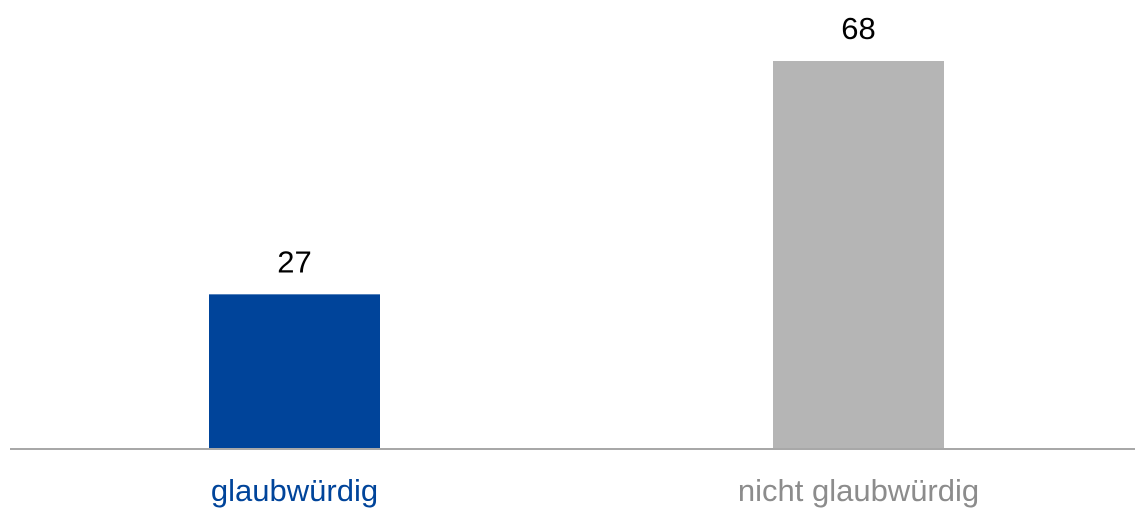 This screenshot has height=513, width=1135. What do you see at coordinates (294, 262) in the screenshot?
I see `value-label: 27` at bounding box center [294, 262].